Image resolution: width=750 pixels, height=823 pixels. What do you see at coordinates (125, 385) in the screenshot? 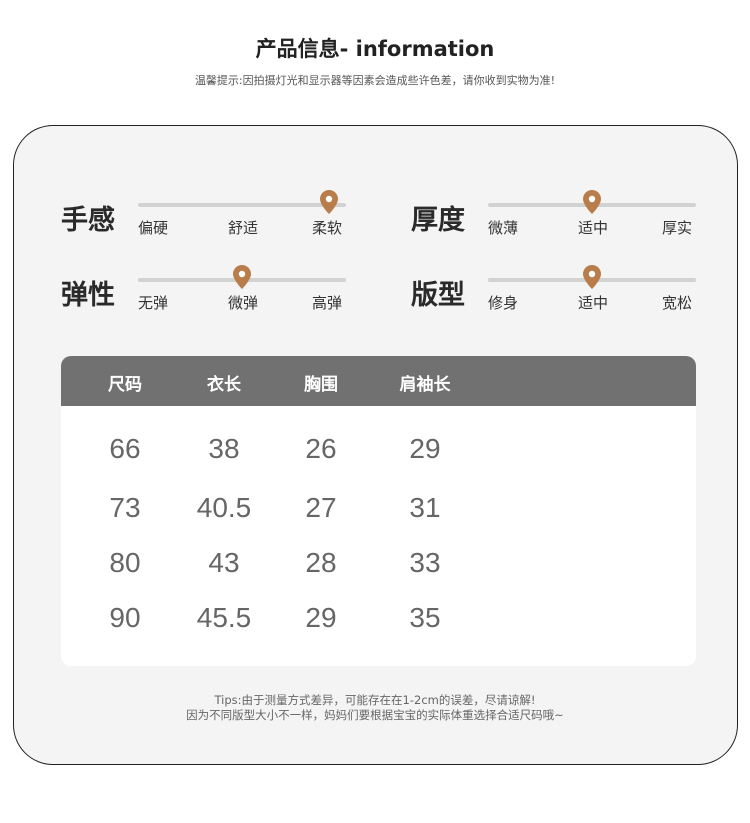
I see `column-header: 尺码` at bounding box center [125, 385].